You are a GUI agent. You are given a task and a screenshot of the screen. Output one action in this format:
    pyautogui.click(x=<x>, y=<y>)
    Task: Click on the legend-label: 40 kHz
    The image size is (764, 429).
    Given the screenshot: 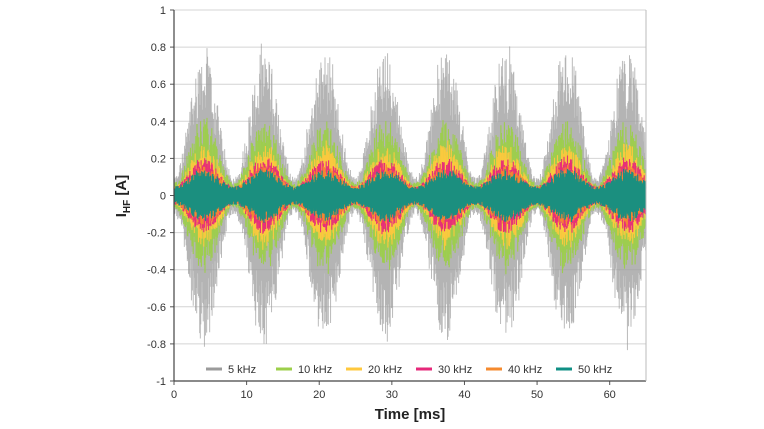 What is the action you would take?
    pyautogui.click(x=525, y=370)
    